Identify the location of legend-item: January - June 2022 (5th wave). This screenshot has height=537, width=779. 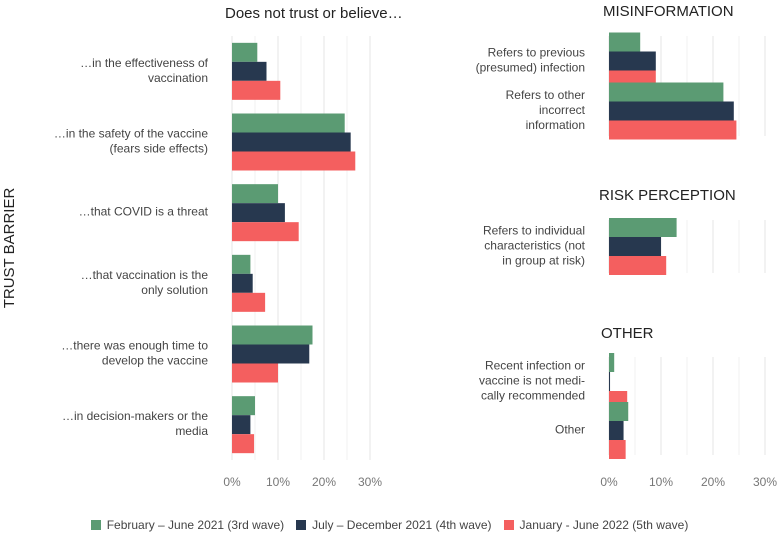
(596, 525).